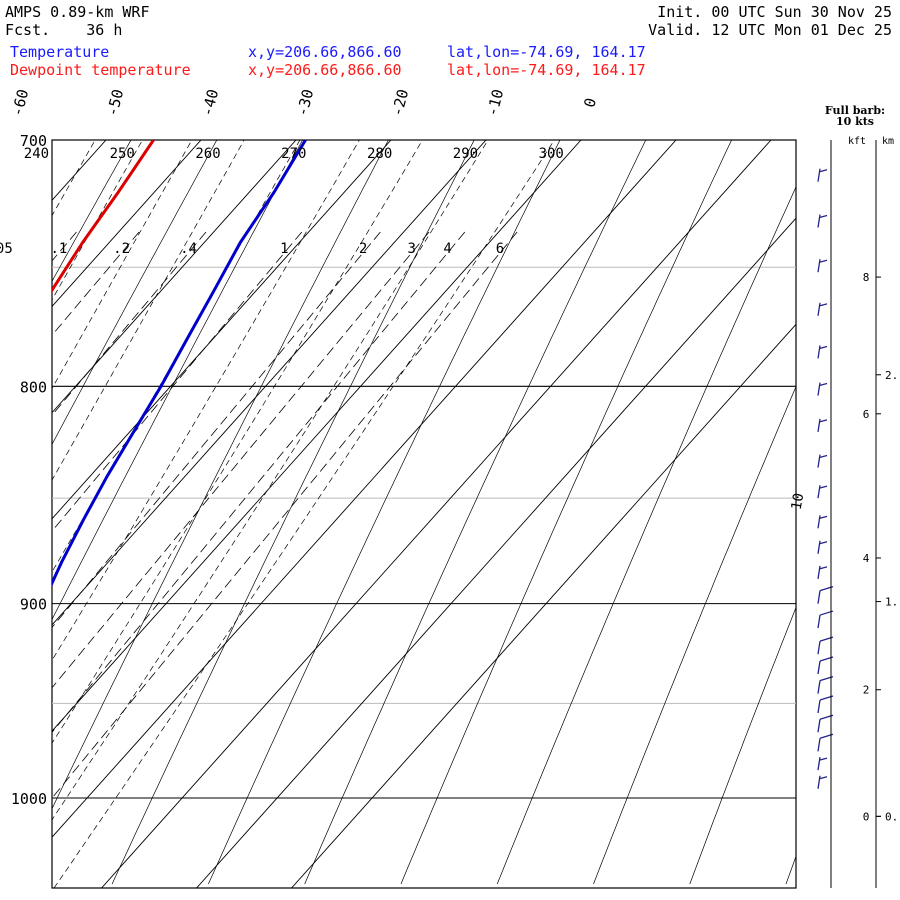 This screenshot has height=900, width=900. What do you see at coordinates (412, 249) in the screenshot?
I see `mixing-ratio-label: 3` at bounding box center [412, 249].